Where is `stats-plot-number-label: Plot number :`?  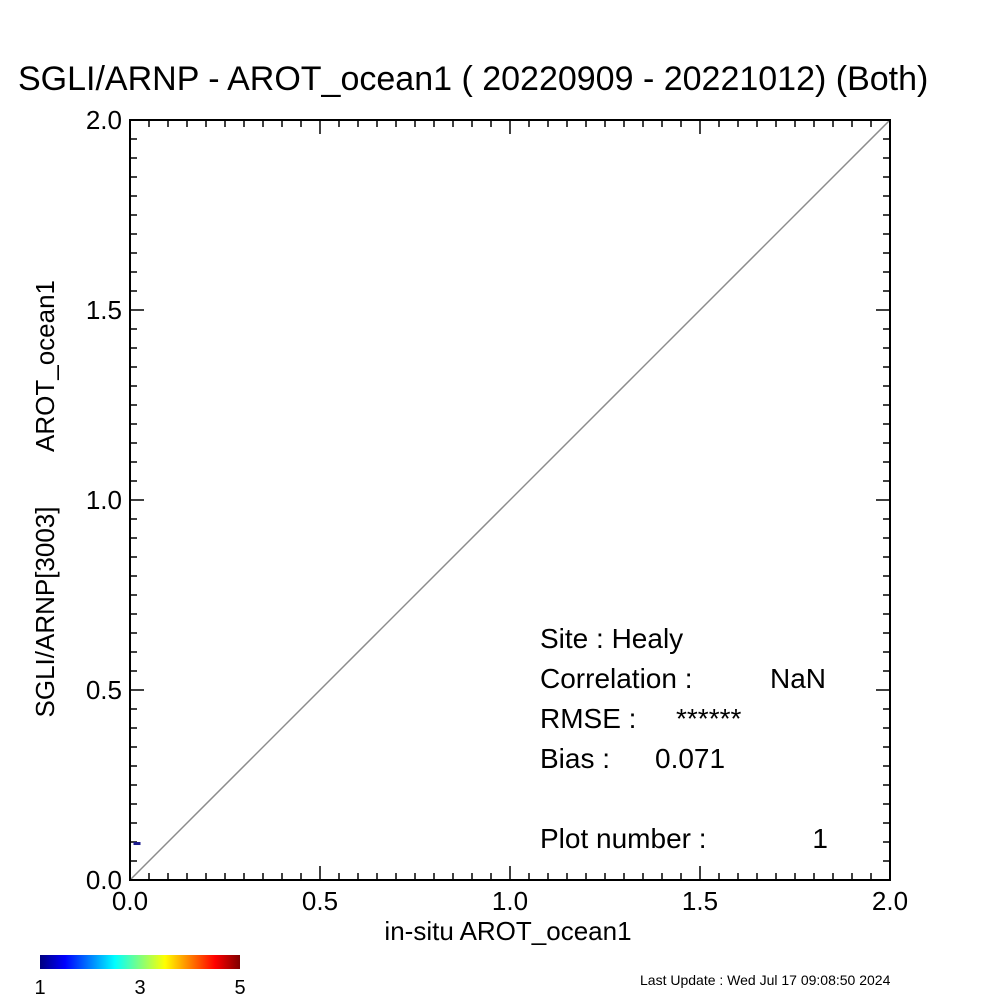
stats-plot-number-label: Plot number : is located at coordinates (623, 838).